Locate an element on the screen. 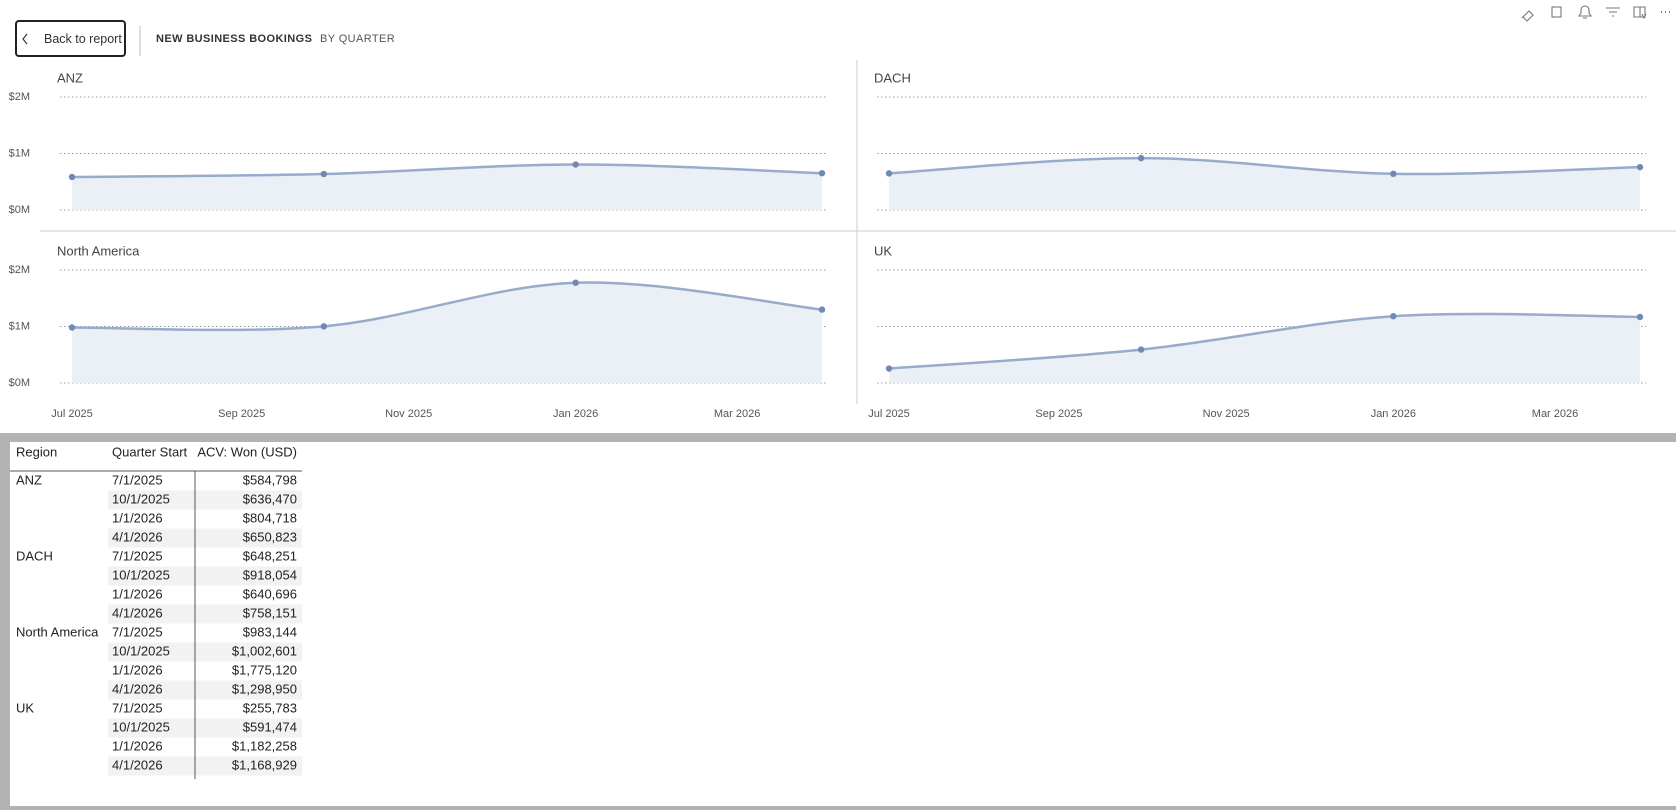 Image resolution: width=1676 pixels, height=810 pixels. panel-title: DACH is located at coordinates (892, 77).